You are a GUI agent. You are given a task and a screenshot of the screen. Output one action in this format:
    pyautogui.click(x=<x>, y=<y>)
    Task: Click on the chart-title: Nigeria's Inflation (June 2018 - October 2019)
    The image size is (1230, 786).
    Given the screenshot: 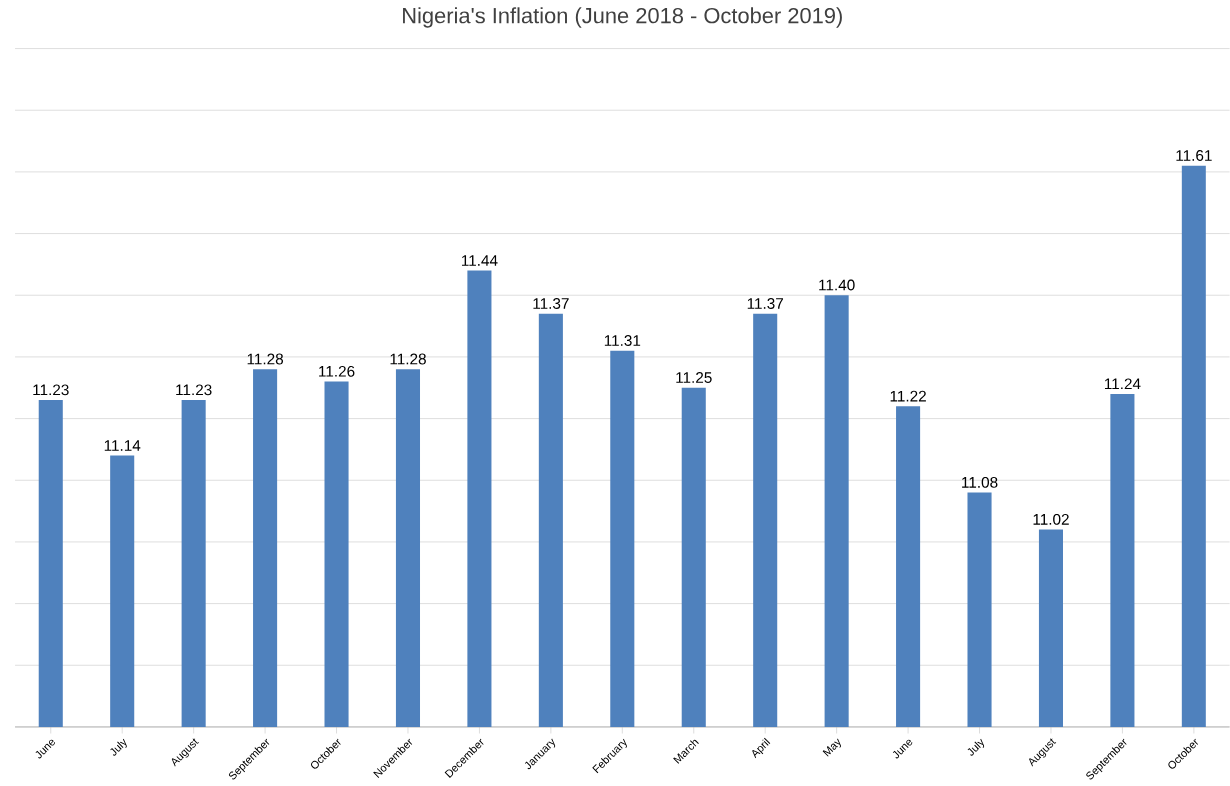 What is the action you would take?
    pyautogui.click(x=622, y=17)
    